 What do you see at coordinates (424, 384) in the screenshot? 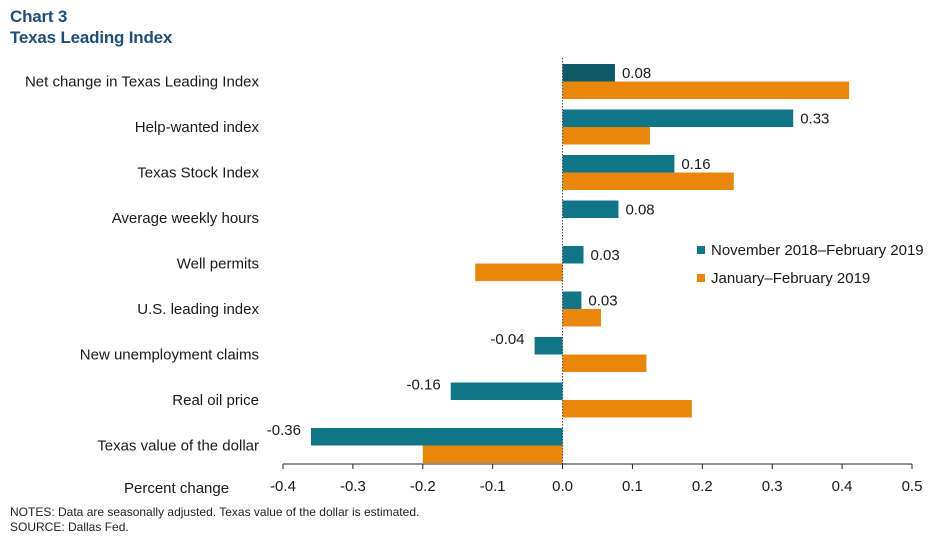
I see `data-label: -0.16` at bounding box center [424, 384].